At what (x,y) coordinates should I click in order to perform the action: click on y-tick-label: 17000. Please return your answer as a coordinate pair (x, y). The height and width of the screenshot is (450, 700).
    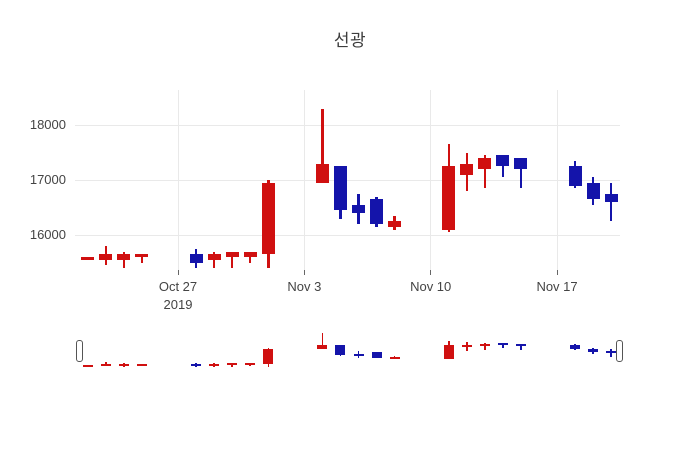
    Looking at the image, I should click on (47, 179).